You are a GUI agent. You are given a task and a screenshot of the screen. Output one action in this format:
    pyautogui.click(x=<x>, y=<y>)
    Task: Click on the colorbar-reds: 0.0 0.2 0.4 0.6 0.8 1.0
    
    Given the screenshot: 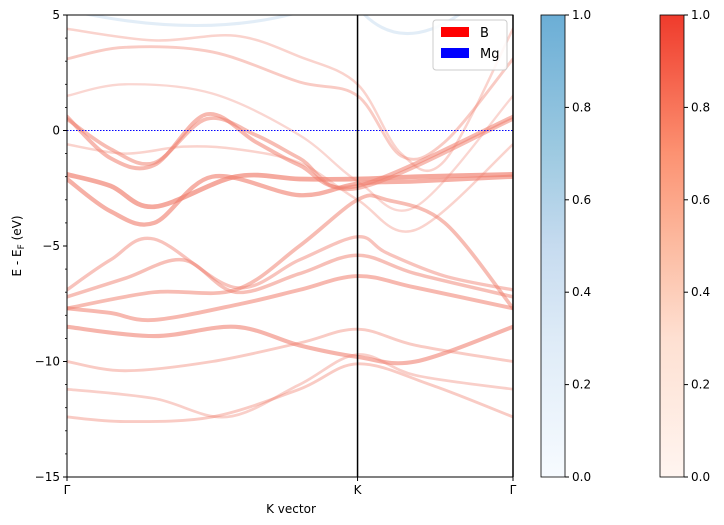 What is the action you would take?
    pyautogui.click(x=684, y=246)
    